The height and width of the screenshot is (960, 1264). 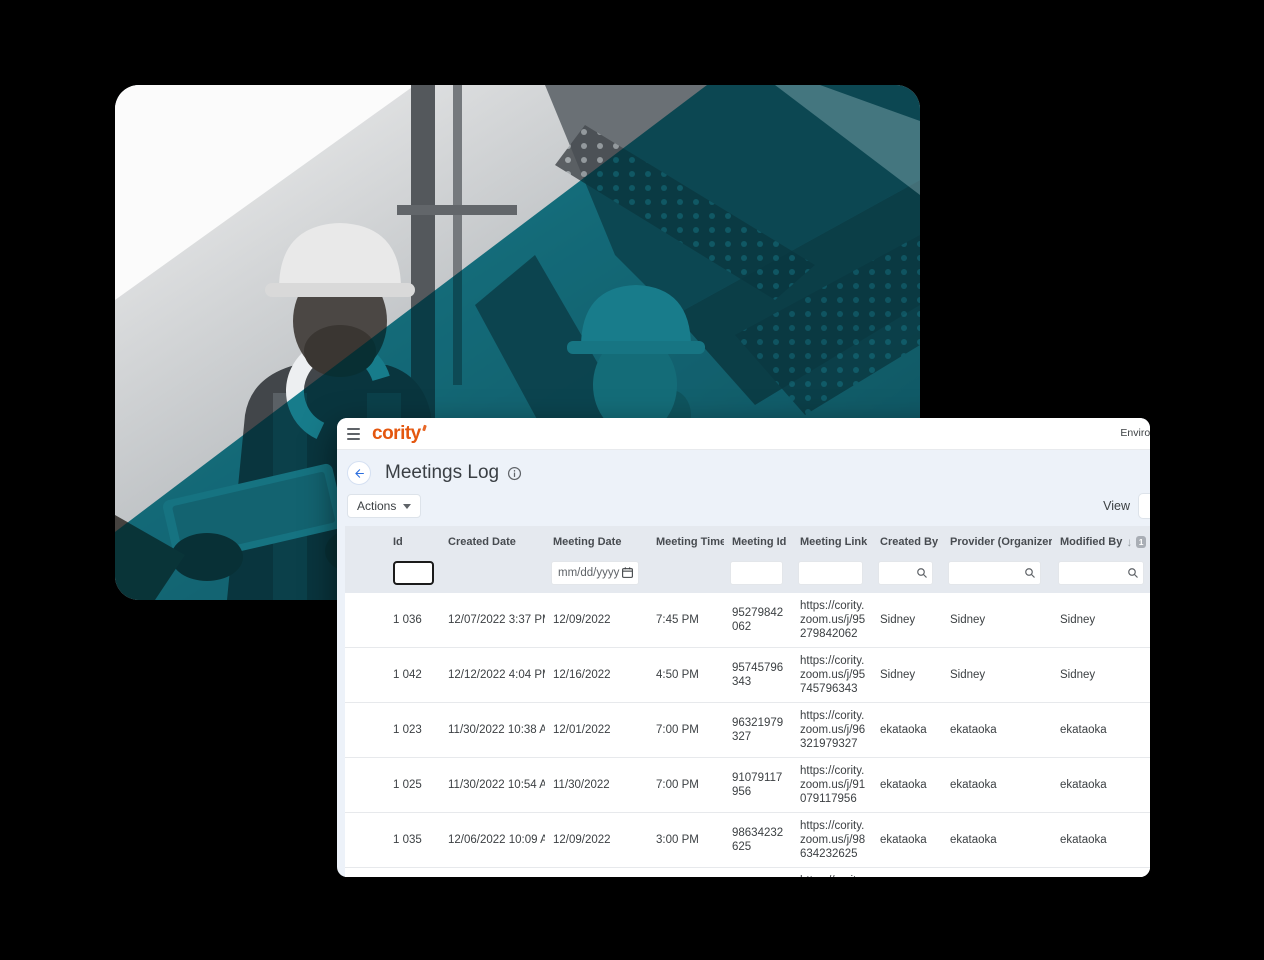 What do you see at coordinates (743, 434) in the screenshot?
I see `app-topbar: cority Environ` at bounding box center [743, 434].